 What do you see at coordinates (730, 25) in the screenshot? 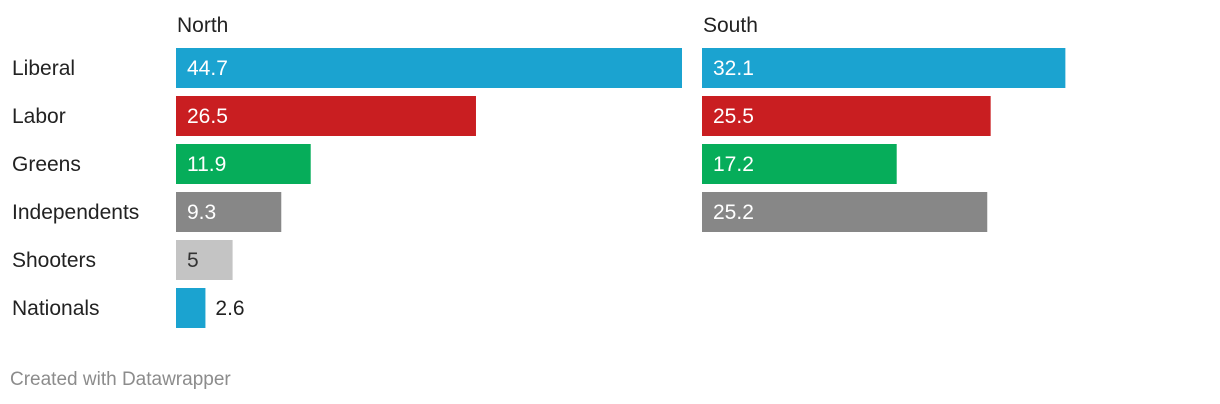
I see `panel-title-south: South` at bounding box center [730, 25].